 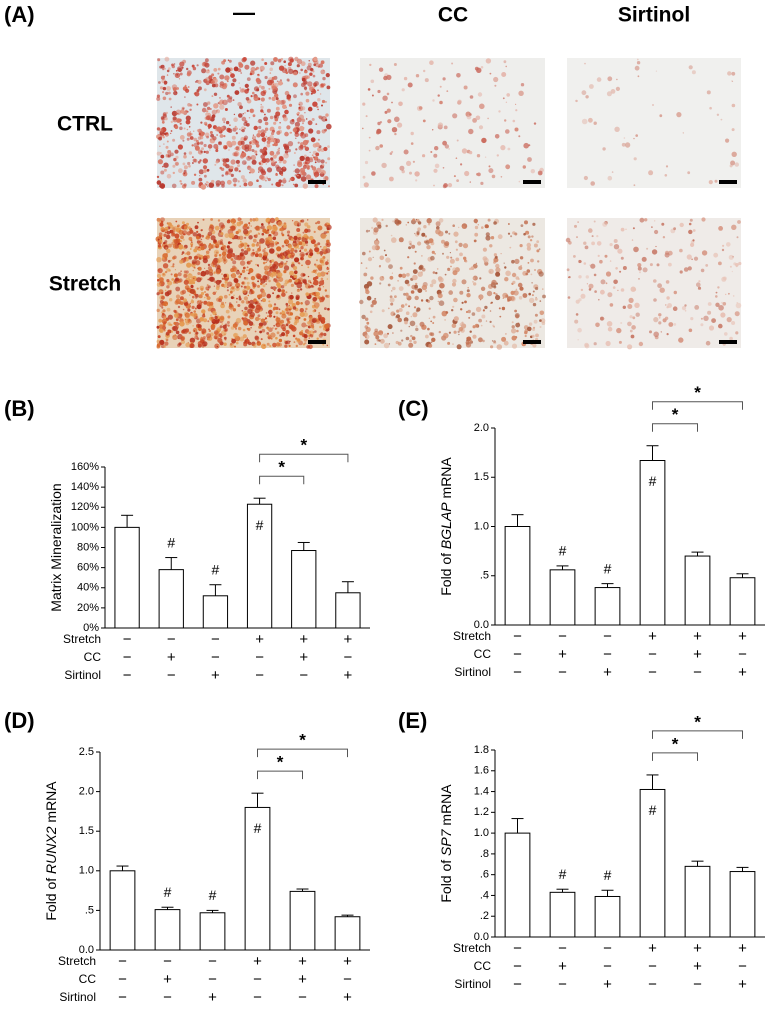 What do you see at coordinates (86, 831) in the screenshot?
I see `y-tick-label: 1.5` at bounding box center [86, 831].